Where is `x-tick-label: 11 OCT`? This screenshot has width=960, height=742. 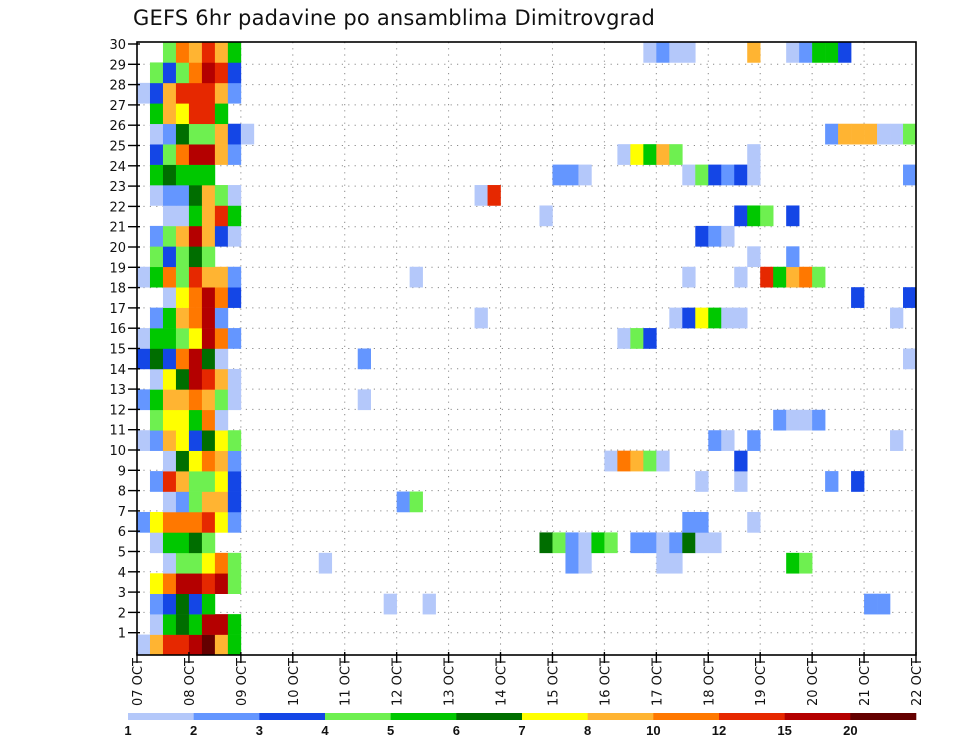 x-tick-label: 11 OCT is located at coordinates (346, 682).